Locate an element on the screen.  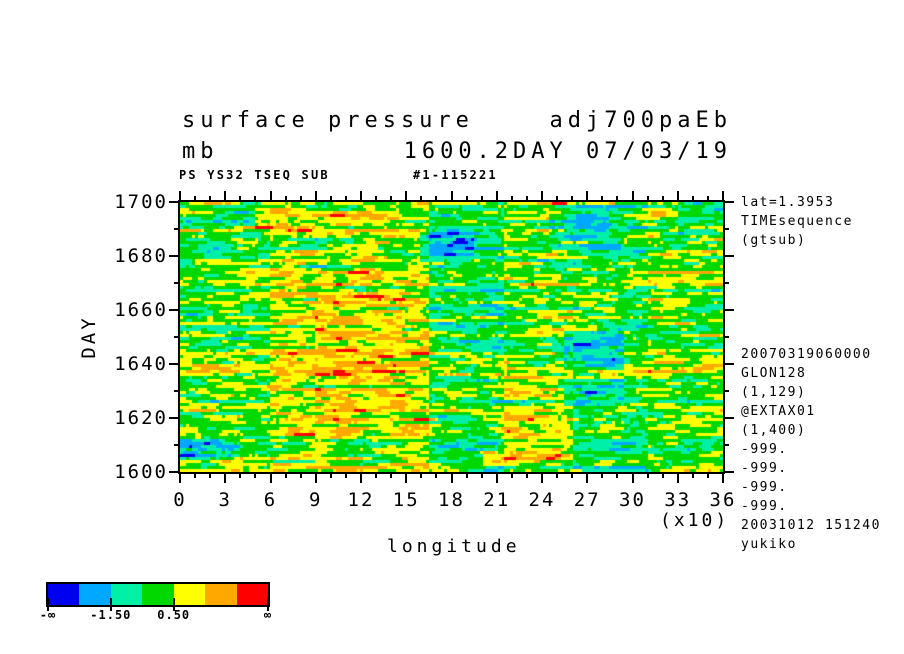
x-axis-tick-label: 15 is located at coordinates (406, 500).